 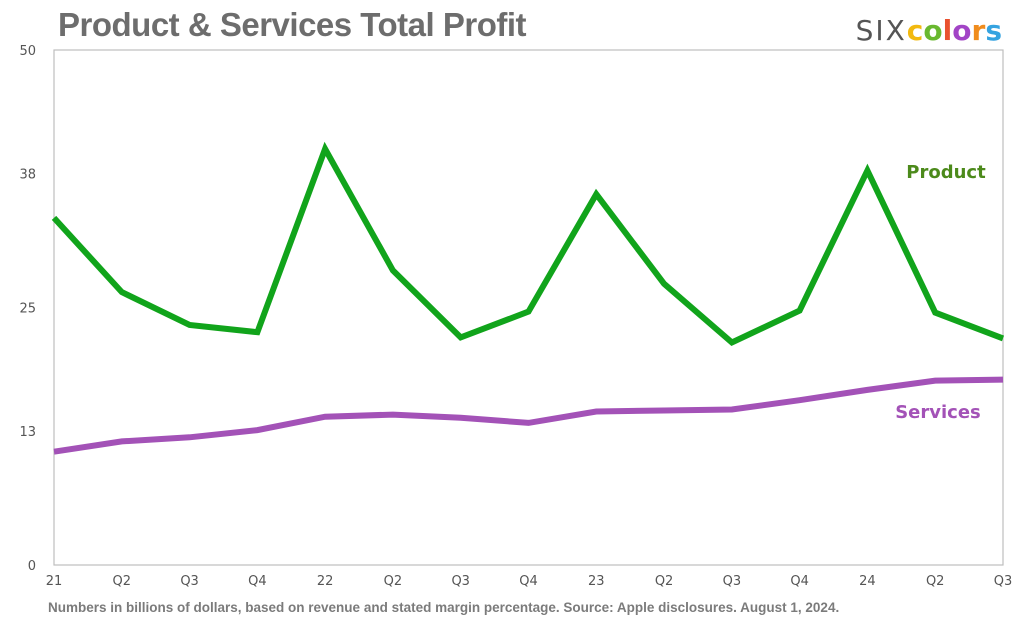 What do you see at coordinates (528, 415) in the screenshot?
I see `series-line-services` at bounding box center [528, 415].